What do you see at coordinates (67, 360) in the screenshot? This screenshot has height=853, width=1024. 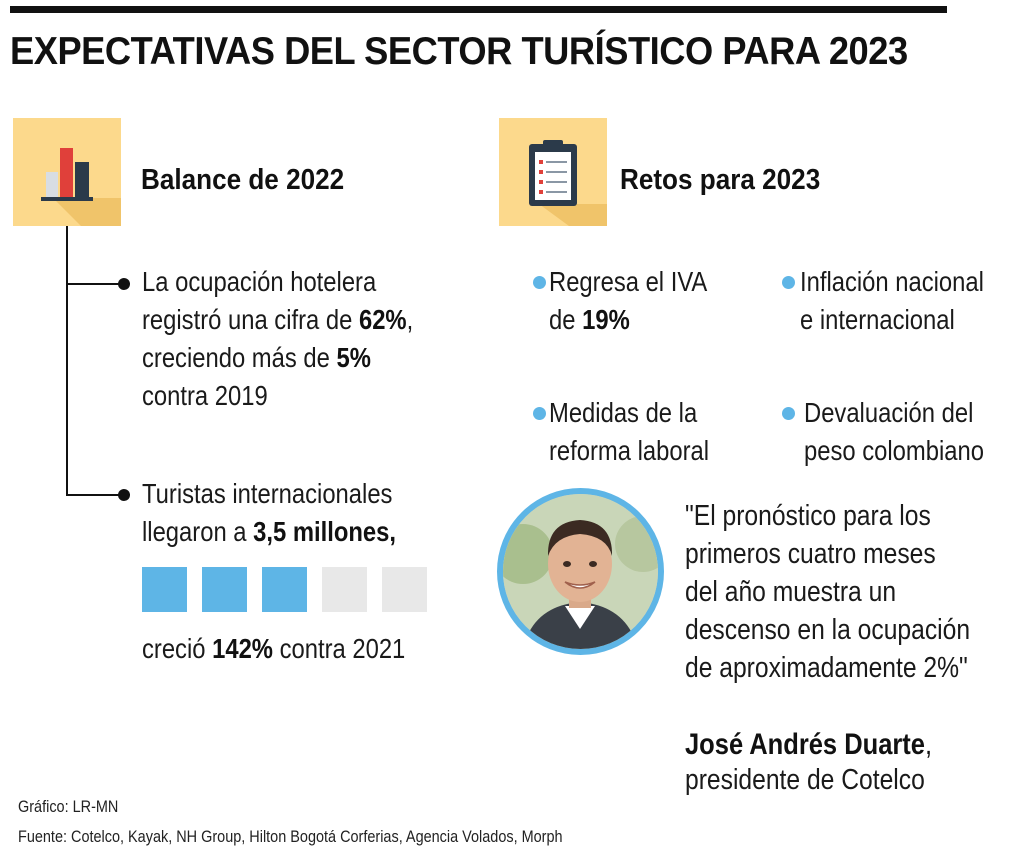 I see `timeline-connector` at bounding box center [67, 360].